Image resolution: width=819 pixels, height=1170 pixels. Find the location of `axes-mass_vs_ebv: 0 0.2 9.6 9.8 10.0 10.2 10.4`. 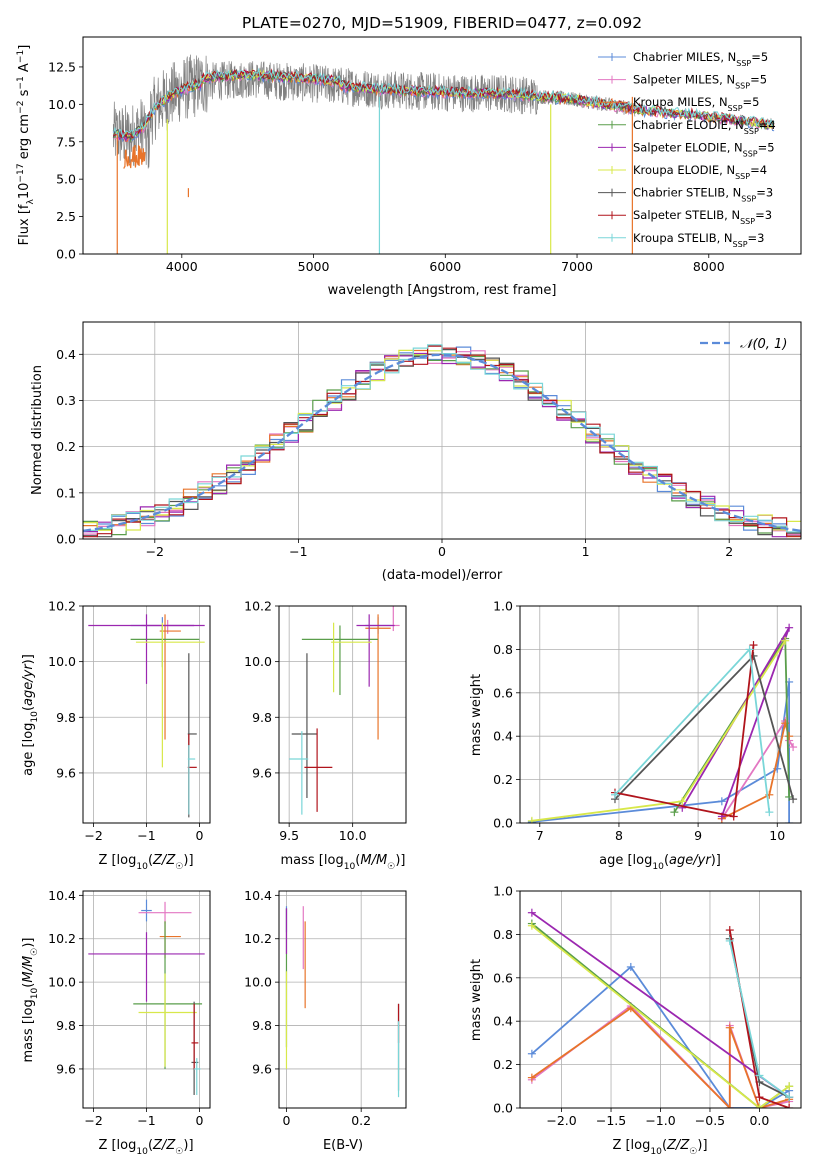

axes-mass_vs_ebv: 0 0.2 9.6 9.8 10.0 10.2 10.4 is located at coordinates (325, 1008).